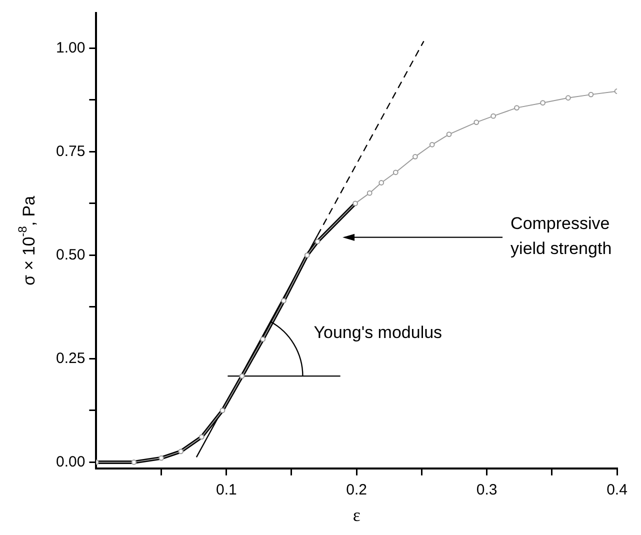 Image resolution: width=641 pixels, height=535 pixels. Describe the element at coordinates (357, 490) in the screenshot. I see `x-tick-label: 0.2` at that location.